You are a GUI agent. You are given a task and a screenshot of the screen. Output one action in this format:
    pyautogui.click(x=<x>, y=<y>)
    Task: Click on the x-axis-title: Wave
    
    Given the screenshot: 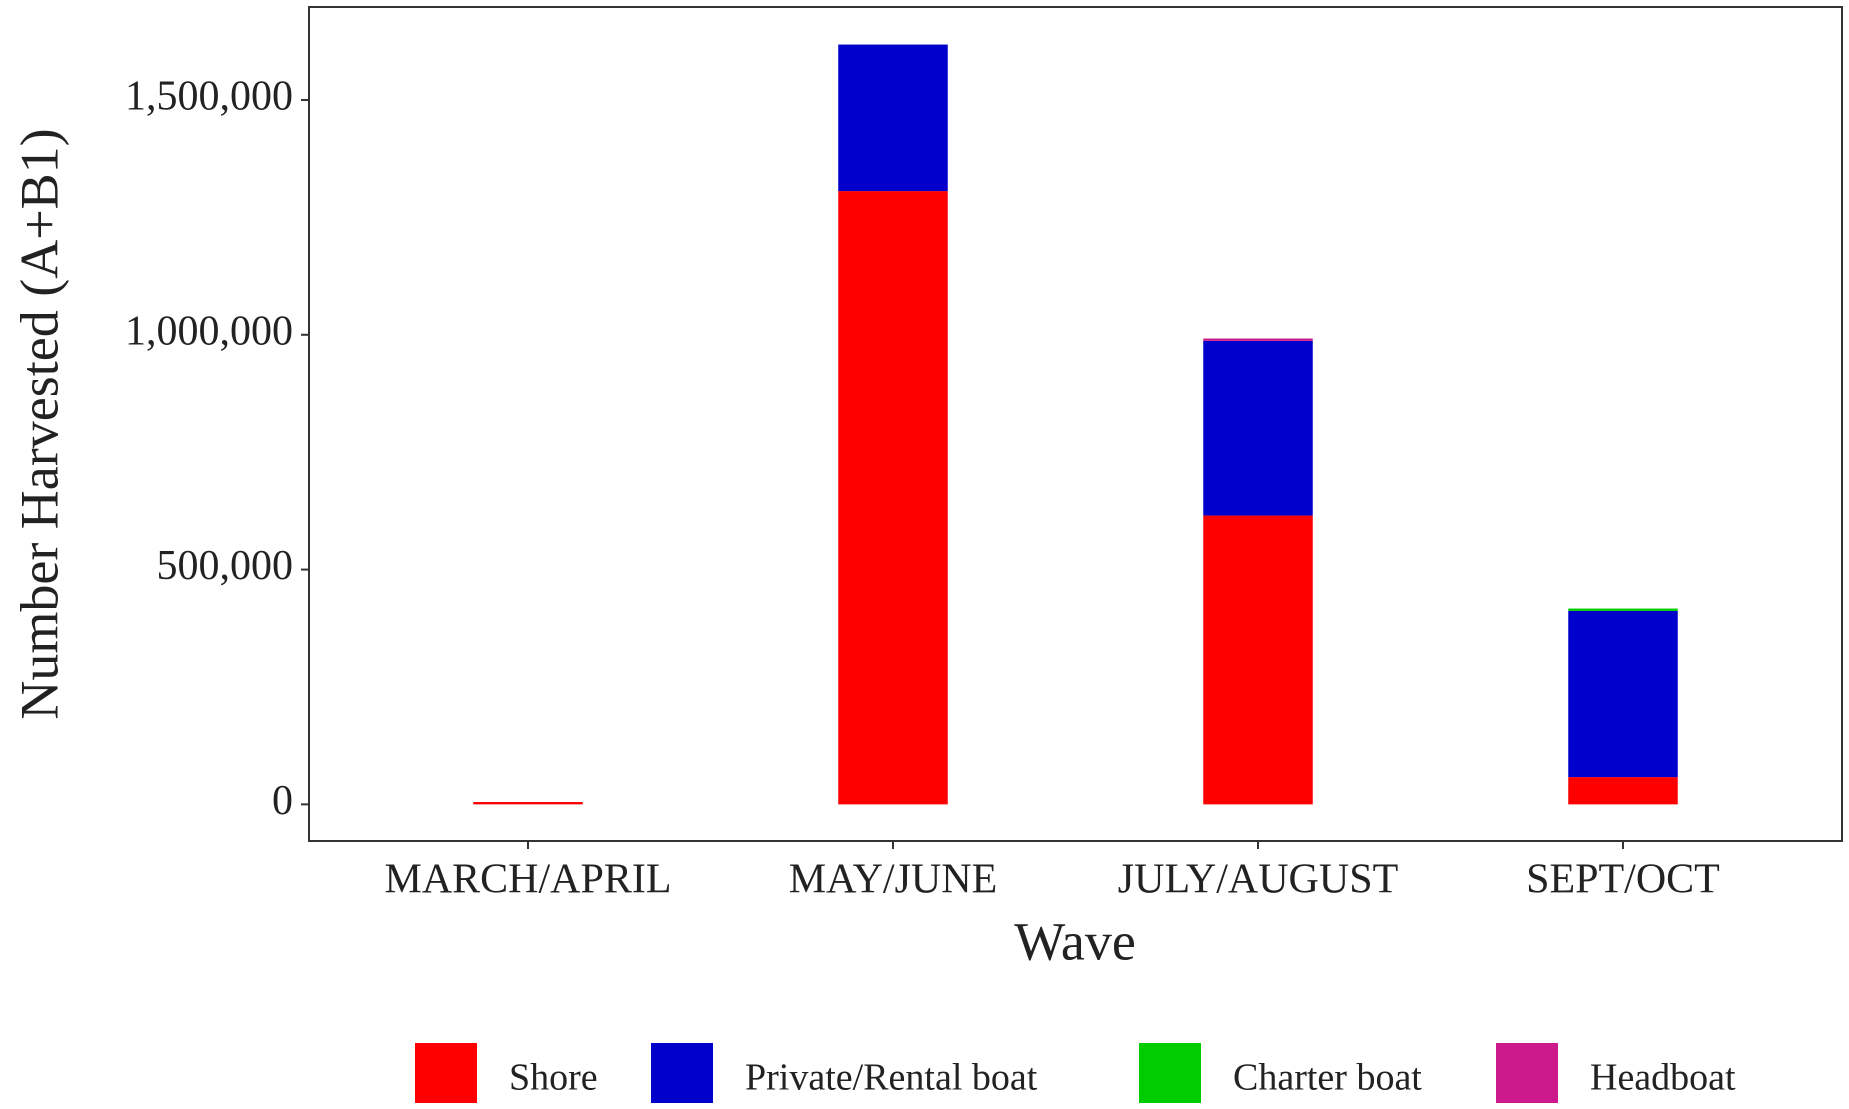 What is the action you would take?
    pyautogui.click(x=1075, y=941)
    